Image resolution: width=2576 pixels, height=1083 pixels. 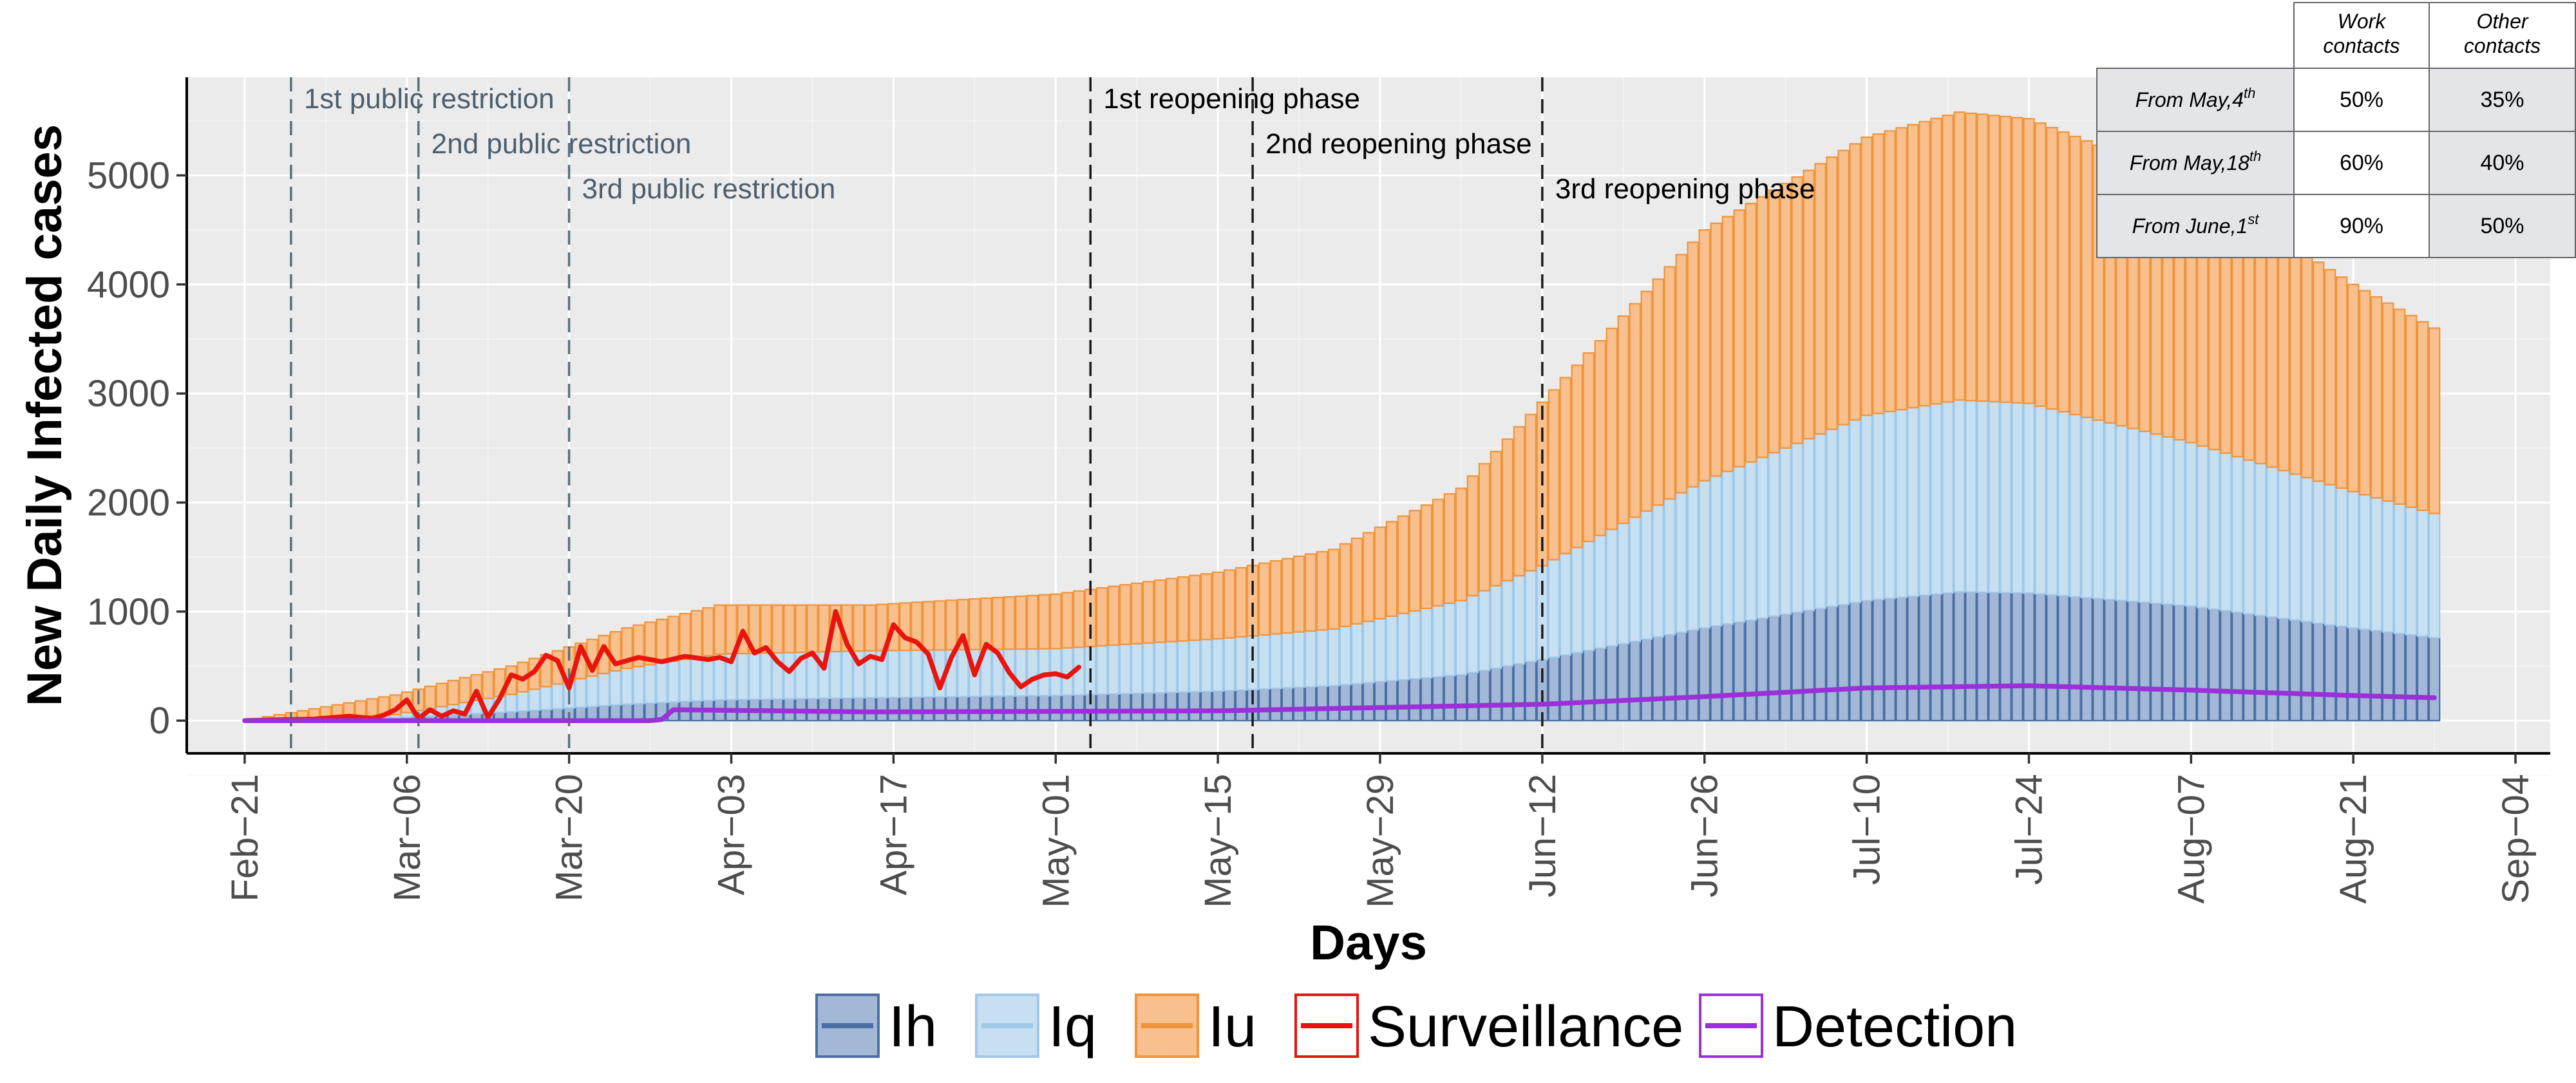 I want to click on x-tick-label: Aug−07, so click(x=2191, y=839).